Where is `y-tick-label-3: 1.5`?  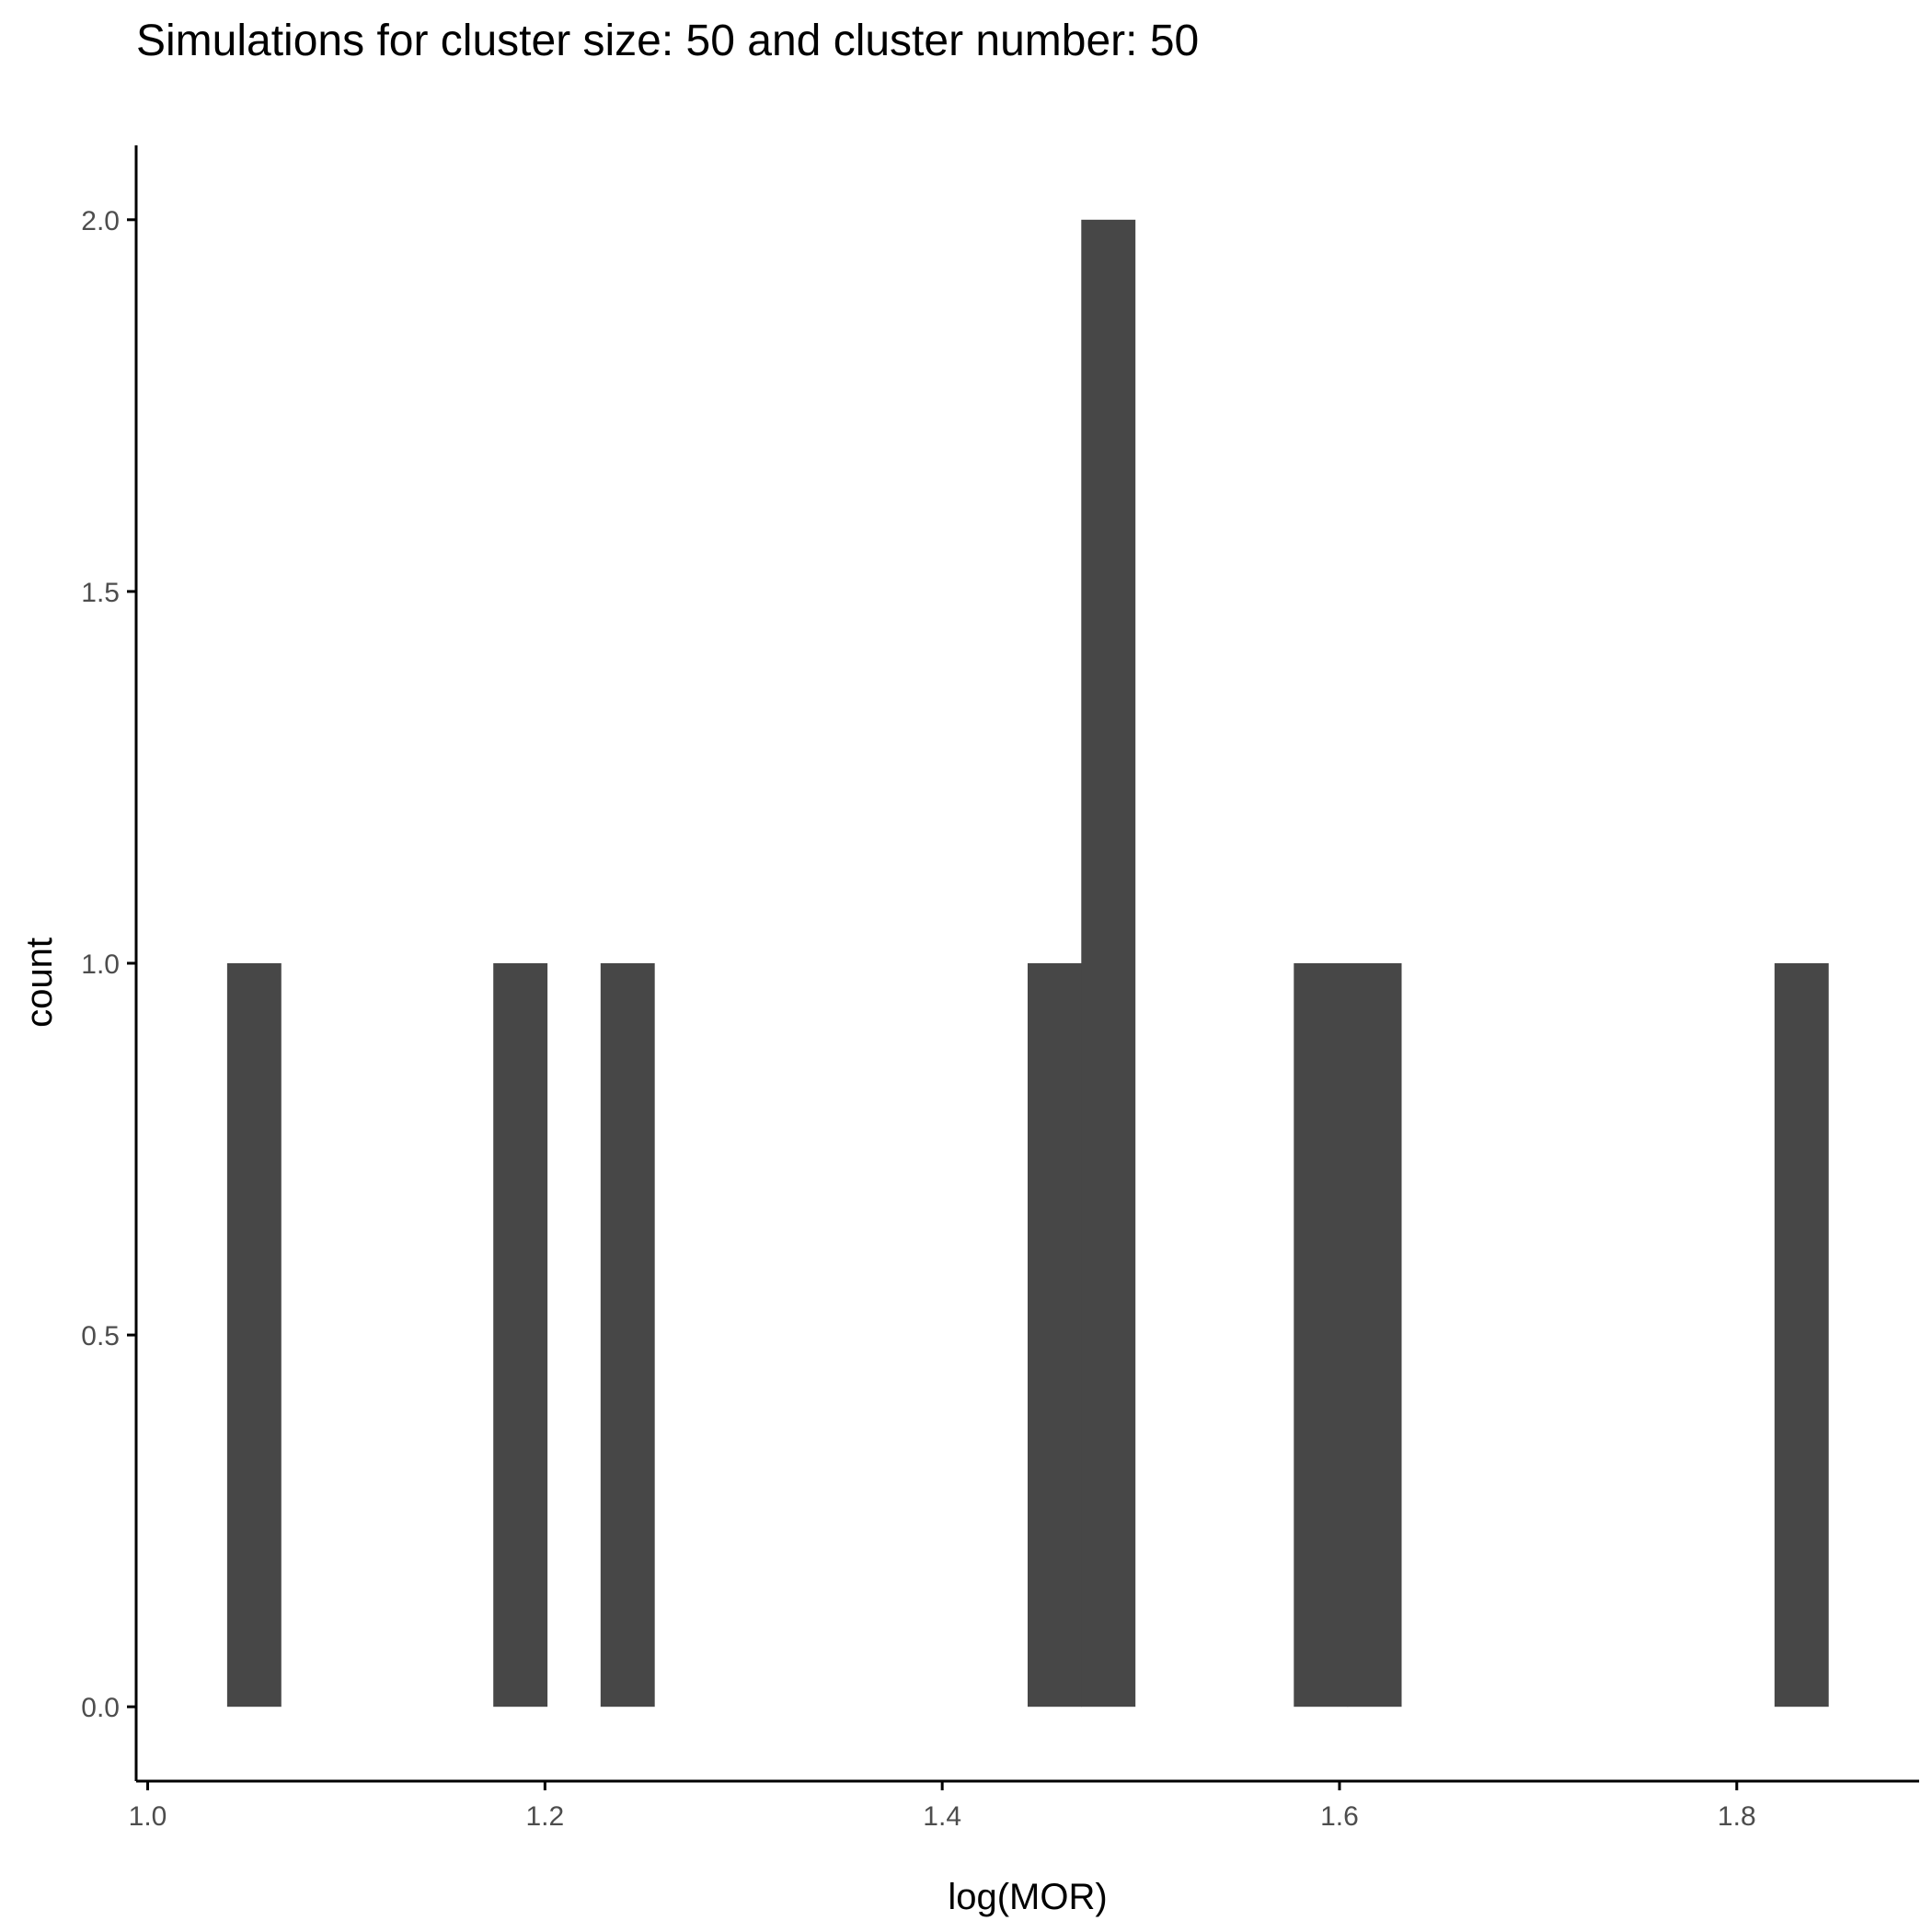
y-tick-label-3: 1.5 is located at coordinates (100, 593).